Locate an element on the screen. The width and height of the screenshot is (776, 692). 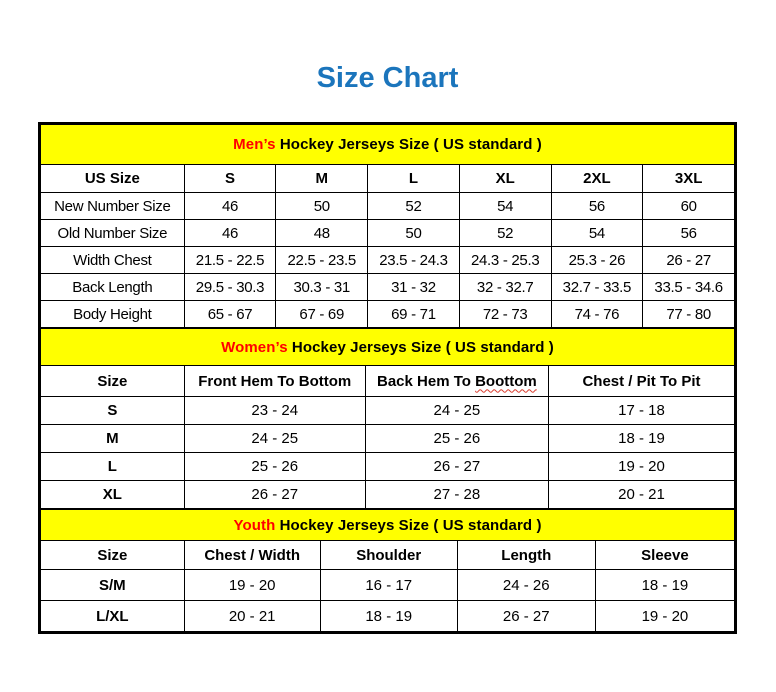
womens-row-label: M is located at coordinates (112, 438).